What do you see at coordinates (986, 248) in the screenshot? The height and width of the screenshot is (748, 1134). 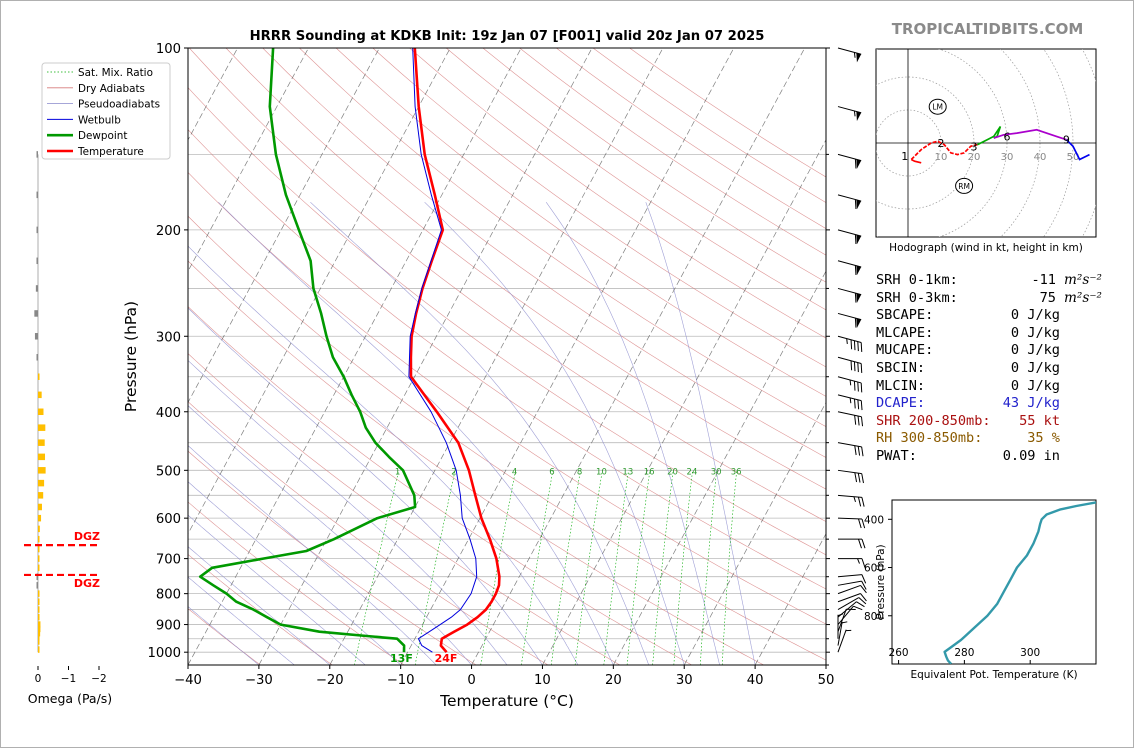 I see `hodograph-title: Hodograph (wind in kt, height in km)` at bounding box center [986, 248].